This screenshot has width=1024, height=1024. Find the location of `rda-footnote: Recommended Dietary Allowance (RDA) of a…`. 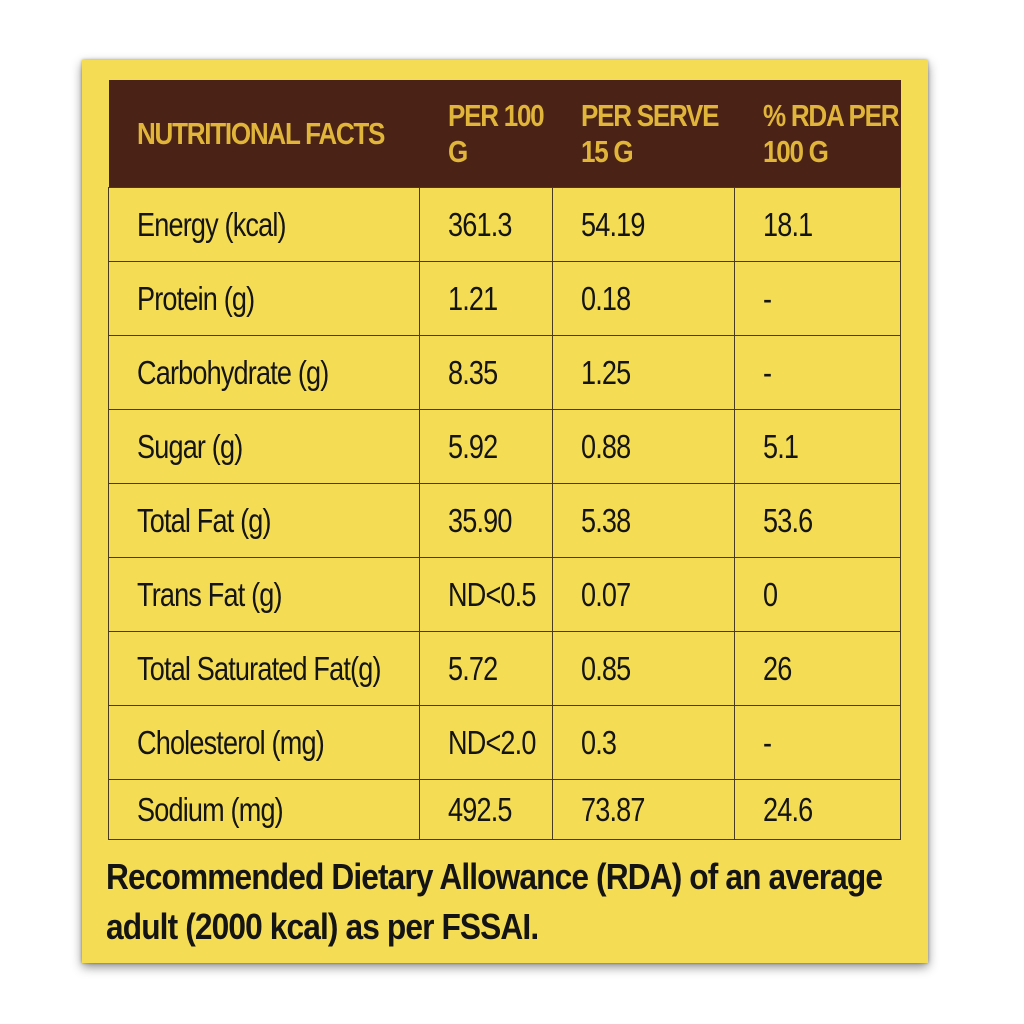

rda-footnote: Recommended Dietary Allowance (RDA) of a… is located at coordinates (494, 901).